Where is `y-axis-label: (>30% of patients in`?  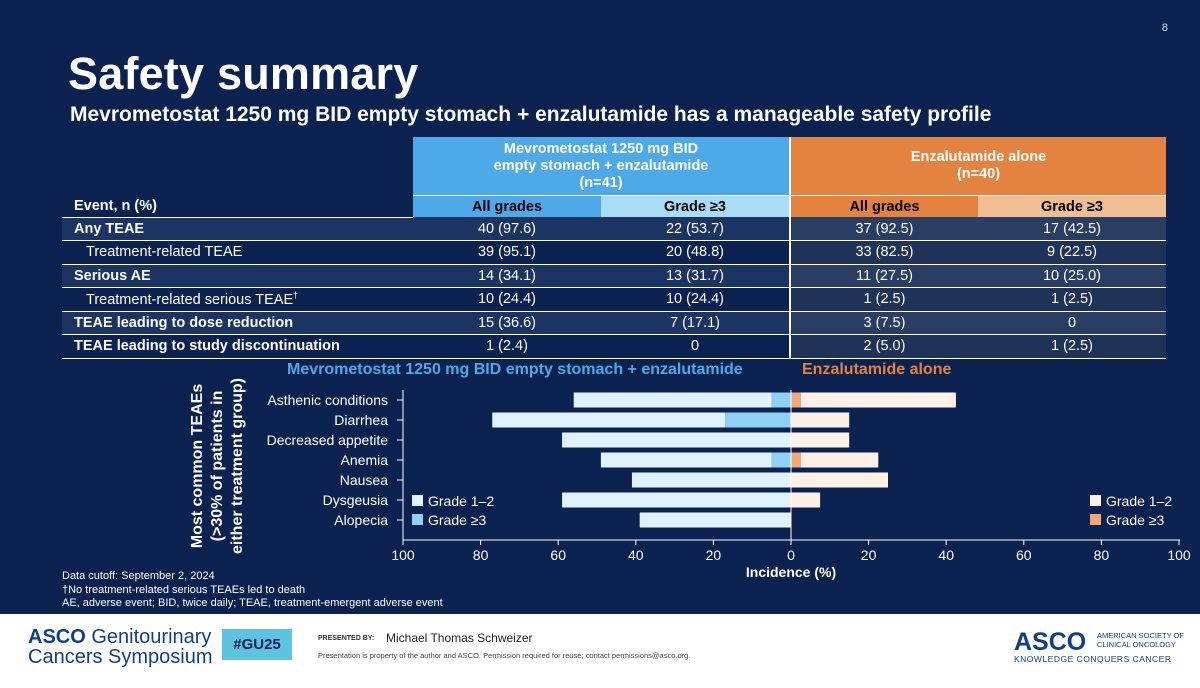 y-axis-label: (>30% of patients in is located at coordinates (217, 466).